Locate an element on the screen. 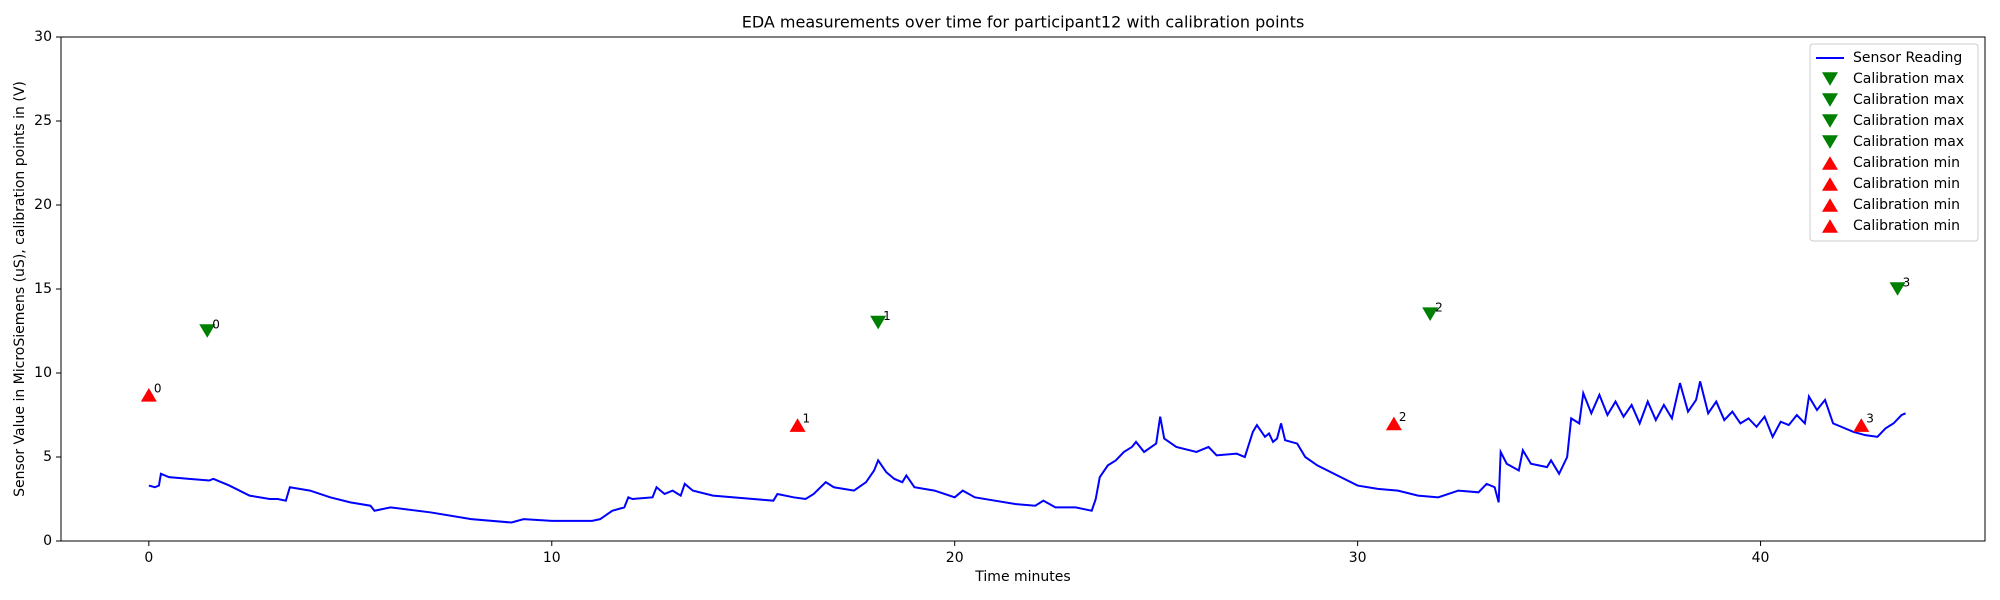  y-tick-label: 10 is located at coordinates (43, 373).